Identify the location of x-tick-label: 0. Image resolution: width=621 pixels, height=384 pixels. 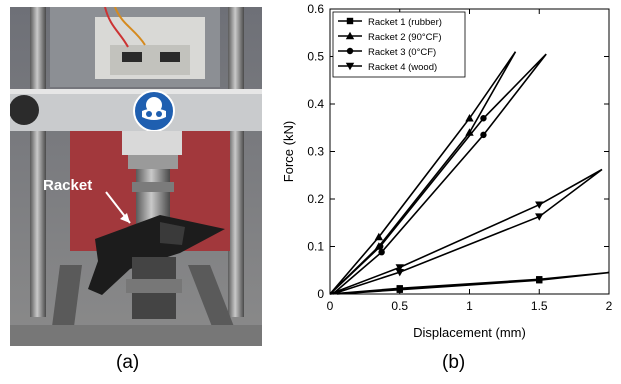
(330, 306).